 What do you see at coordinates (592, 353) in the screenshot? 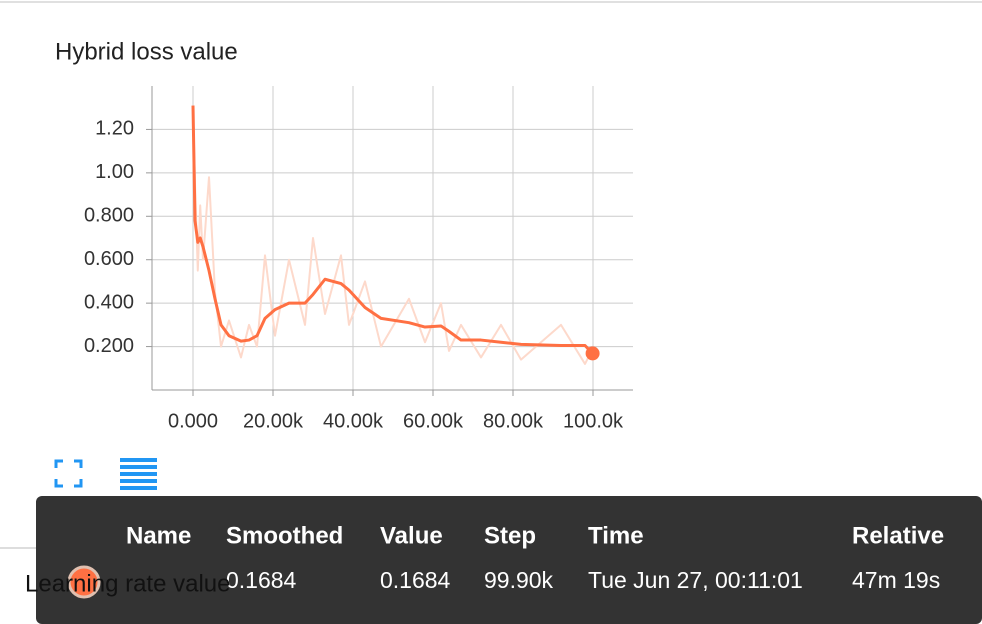
I see `hover-point` at bounding box center [592, 353].